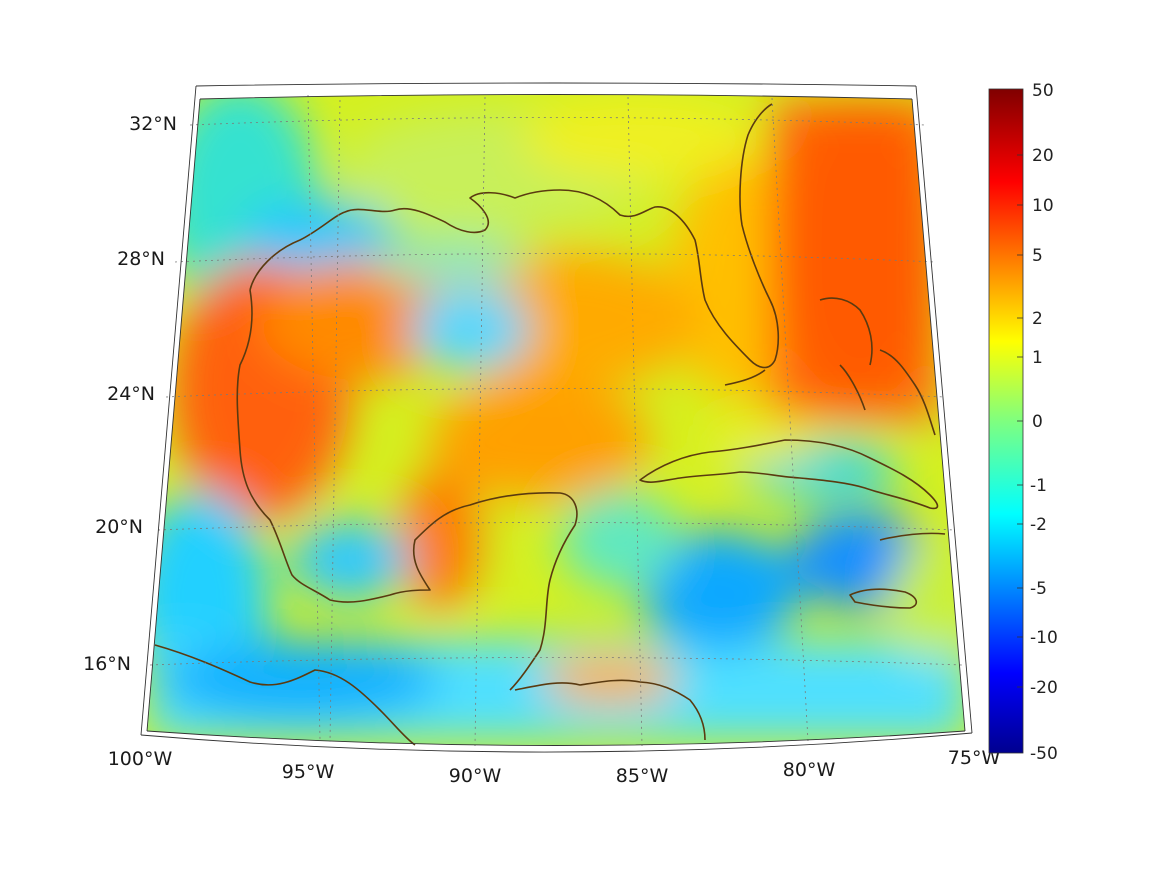  What do you see at coordinates (789, 474) in the screenshot?
I see `cuba` at bounding box center [789, 474].